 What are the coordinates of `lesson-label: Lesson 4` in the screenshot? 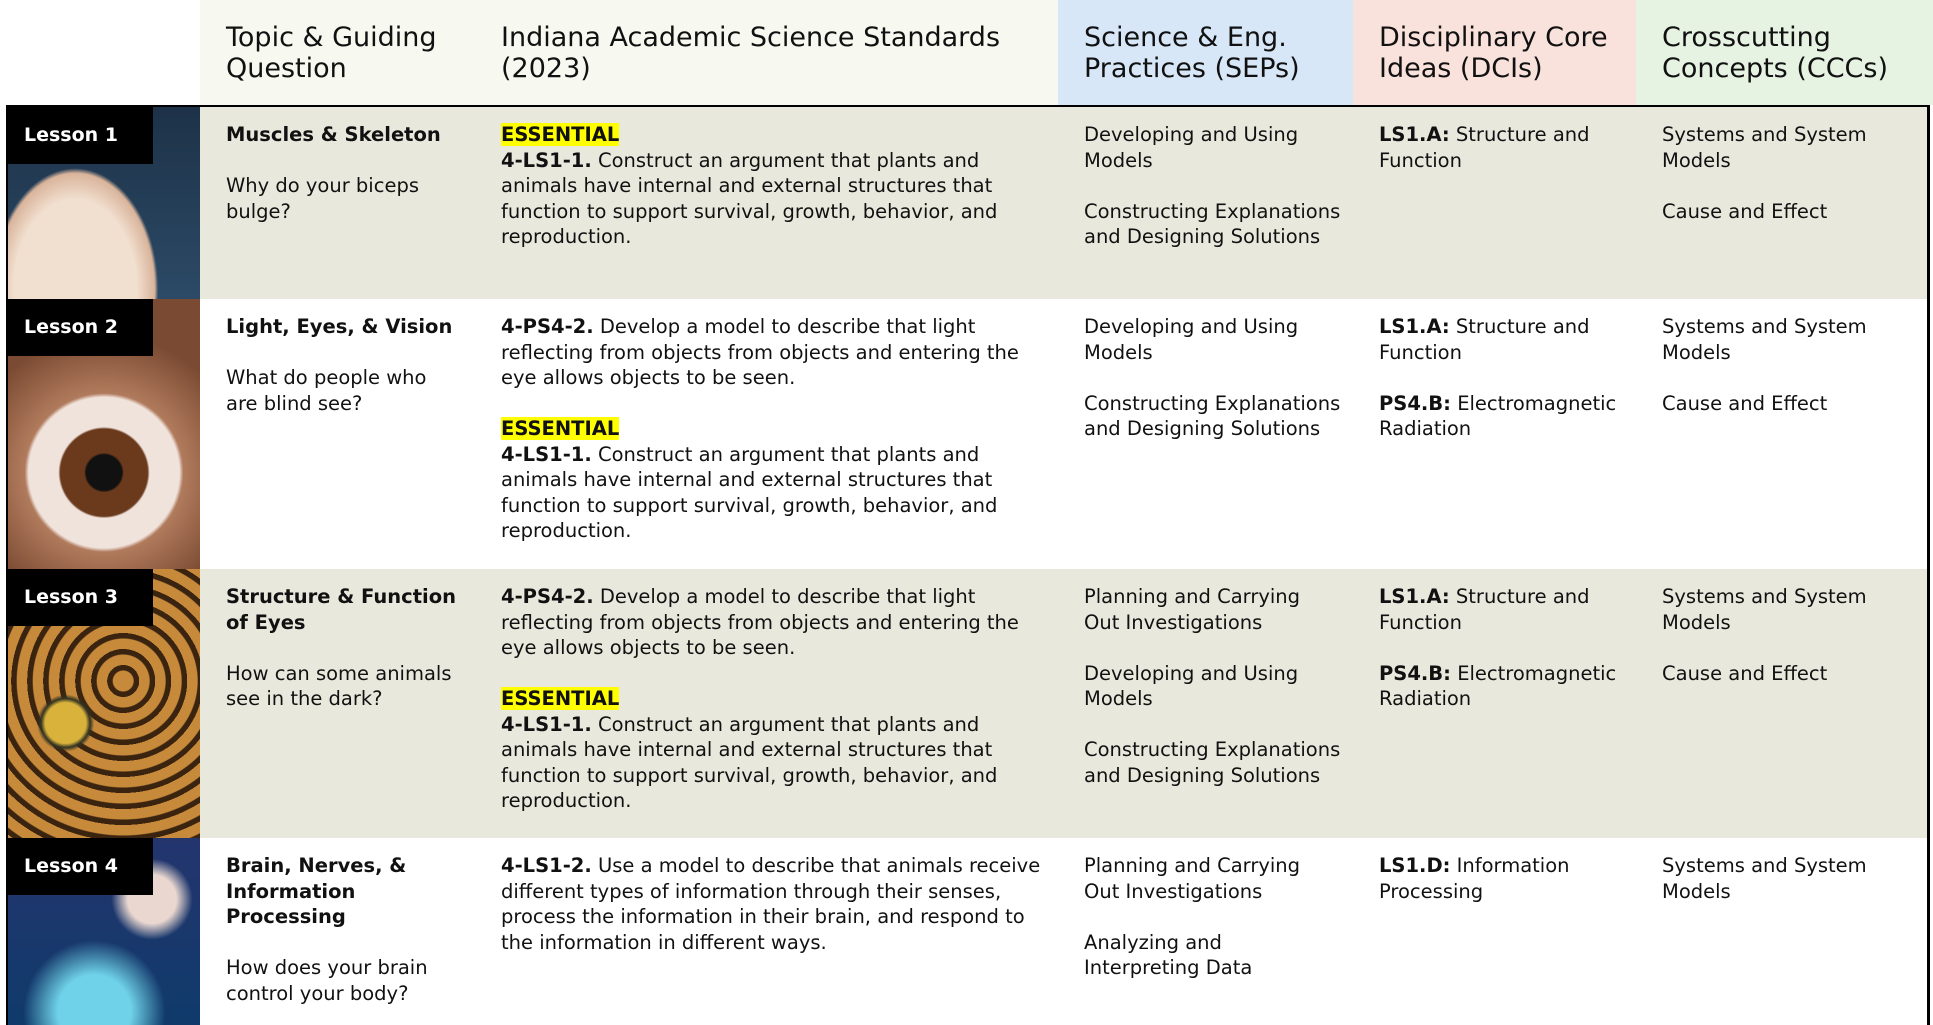 It's located at (80, 866).